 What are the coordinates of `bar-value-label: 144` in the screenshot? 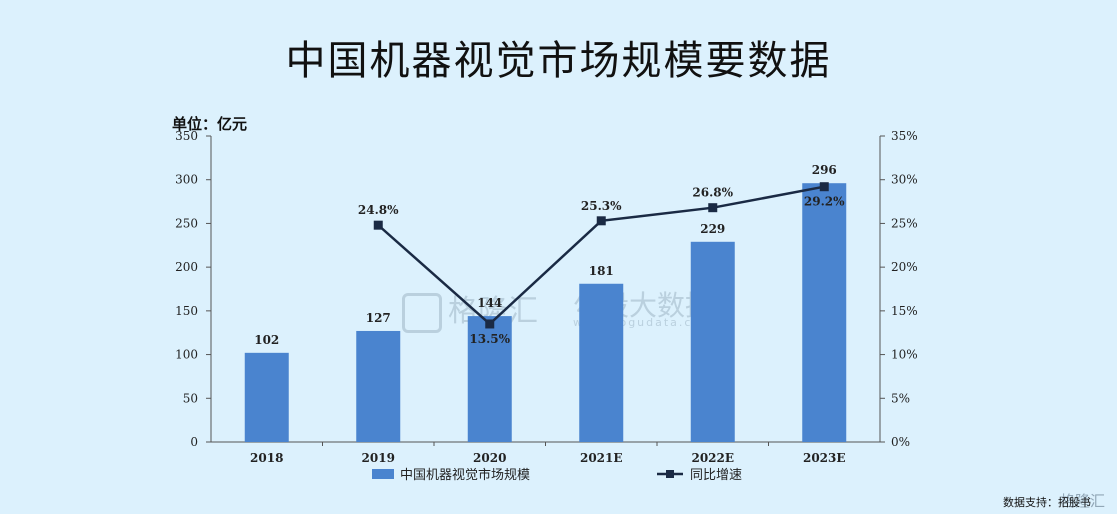 It's located at (489, 303).